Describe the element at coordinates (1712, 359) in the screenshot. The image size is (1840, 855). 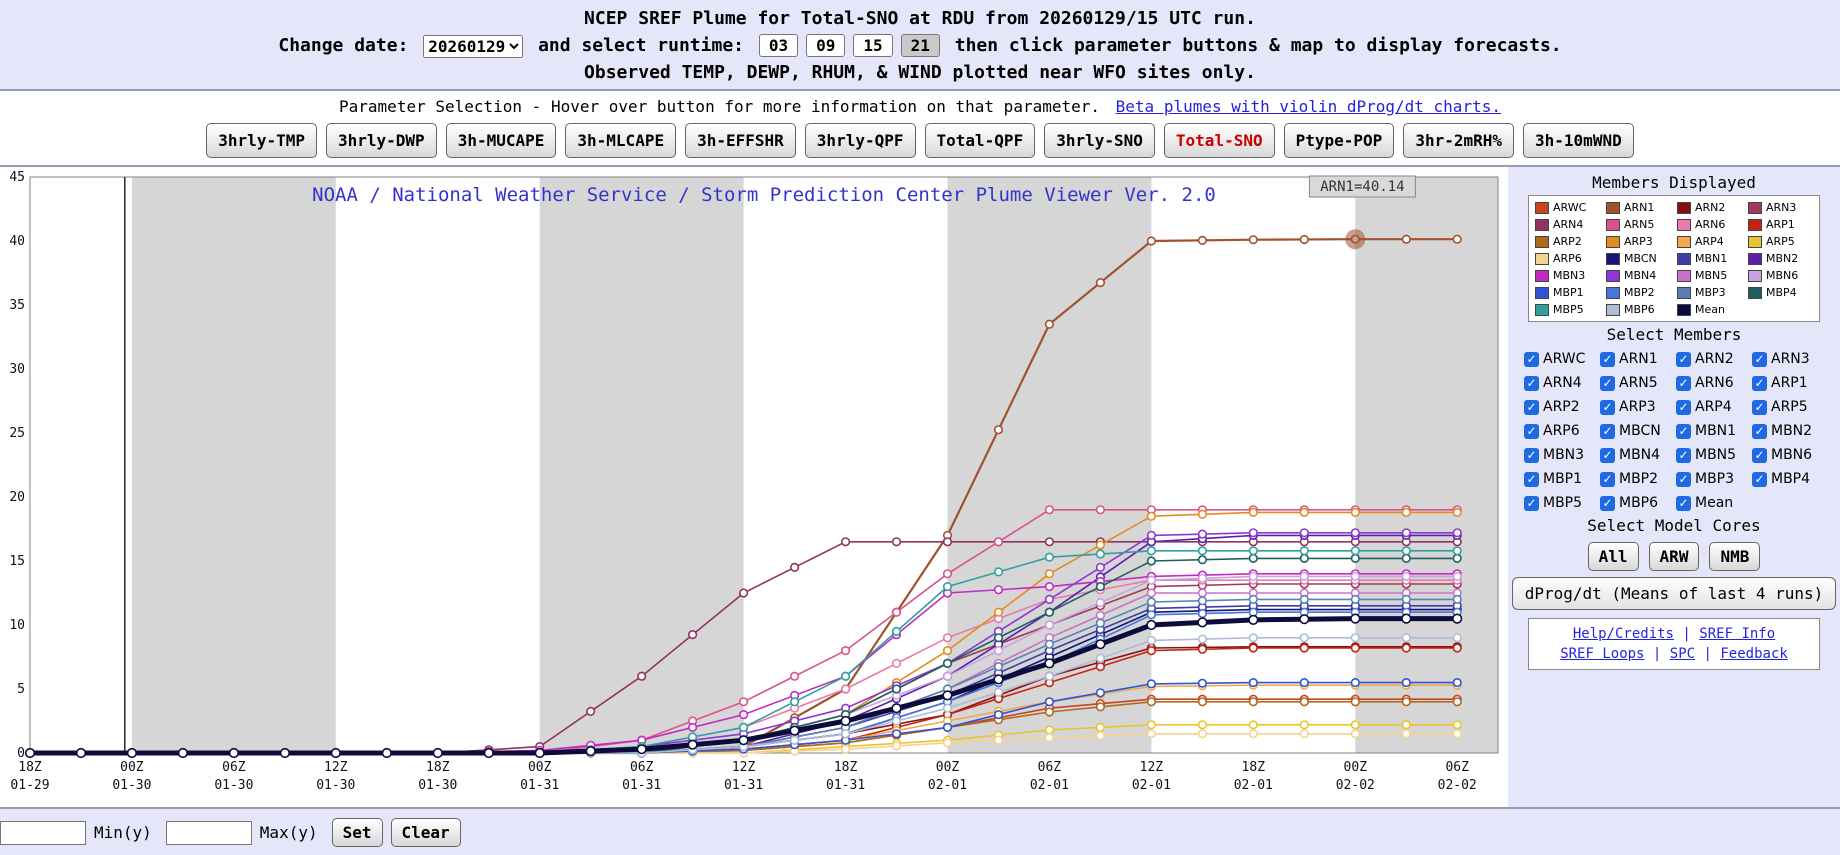
I see `member-check-arn2: ✓ ARN2` at that location.